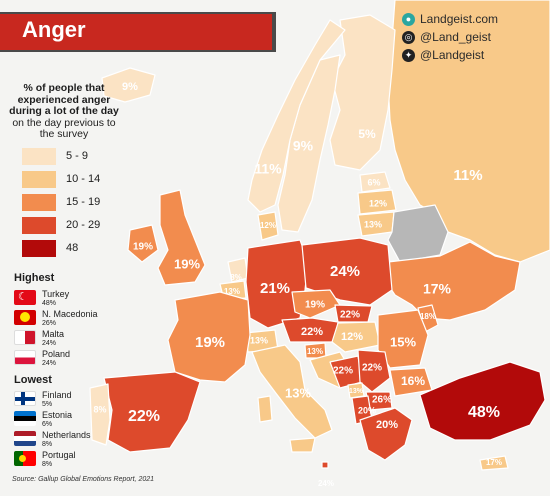  Describe the element at coordinates (56, 294) in the screenshot. I see `entry-name: Turkey` at that location.